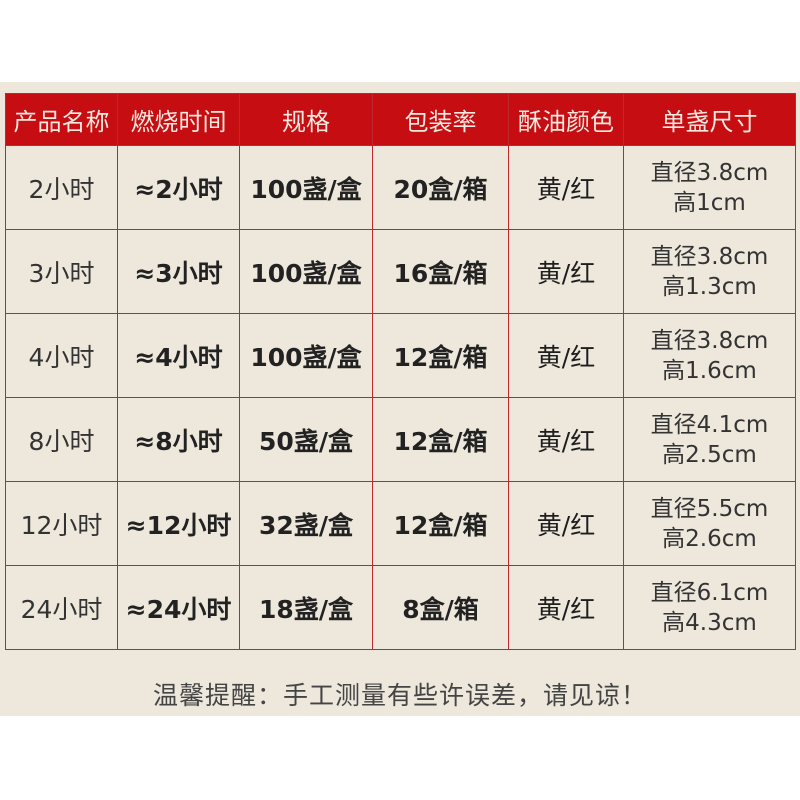 Image resolution: width=800 pixels, height=800 pixels. I want to click on table-row: 2小时 ≈2小时 100盏/盒 20盒/箱 黄/红 直径3.8cm 高1cm, so click(400, 187).